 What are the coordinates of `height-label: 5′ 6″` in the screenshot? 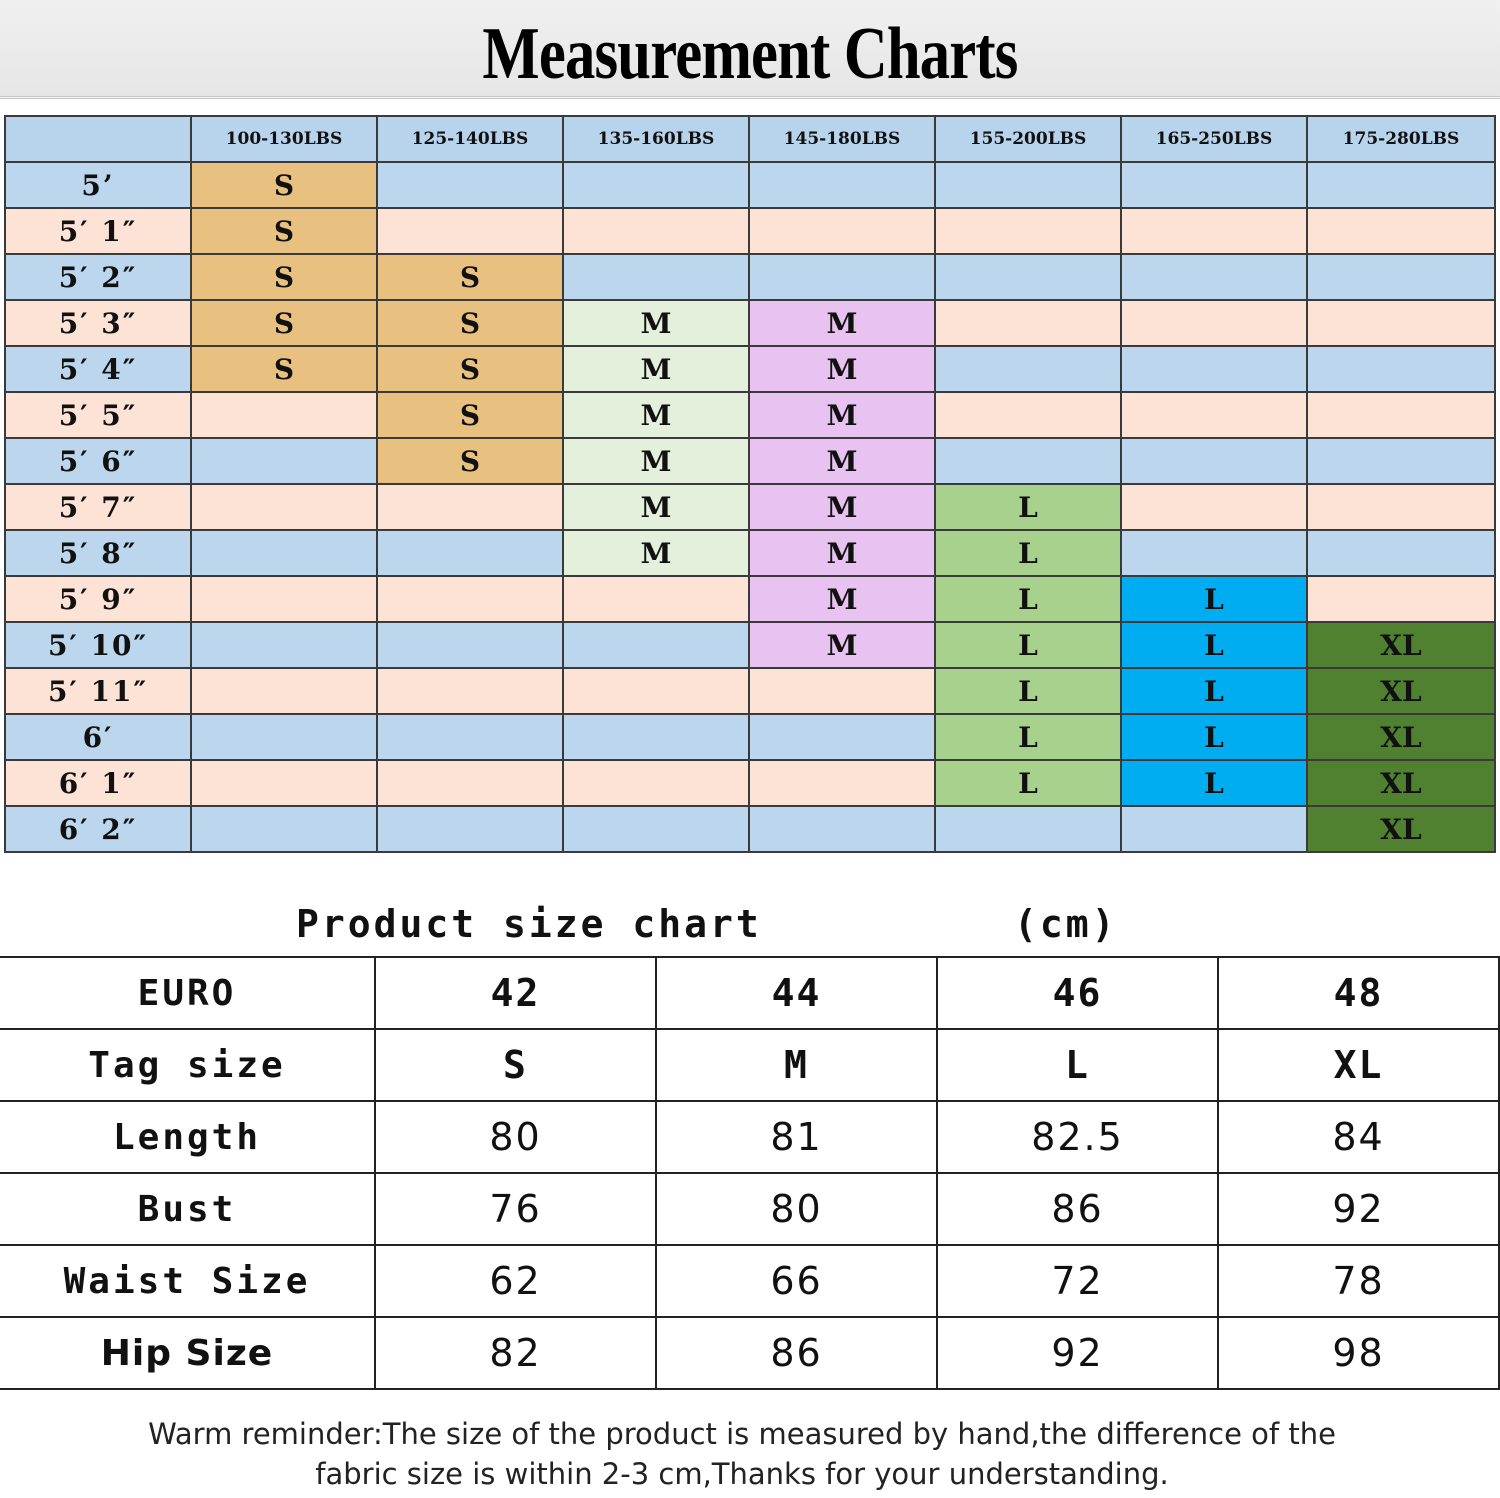 It's located at (98, 461).